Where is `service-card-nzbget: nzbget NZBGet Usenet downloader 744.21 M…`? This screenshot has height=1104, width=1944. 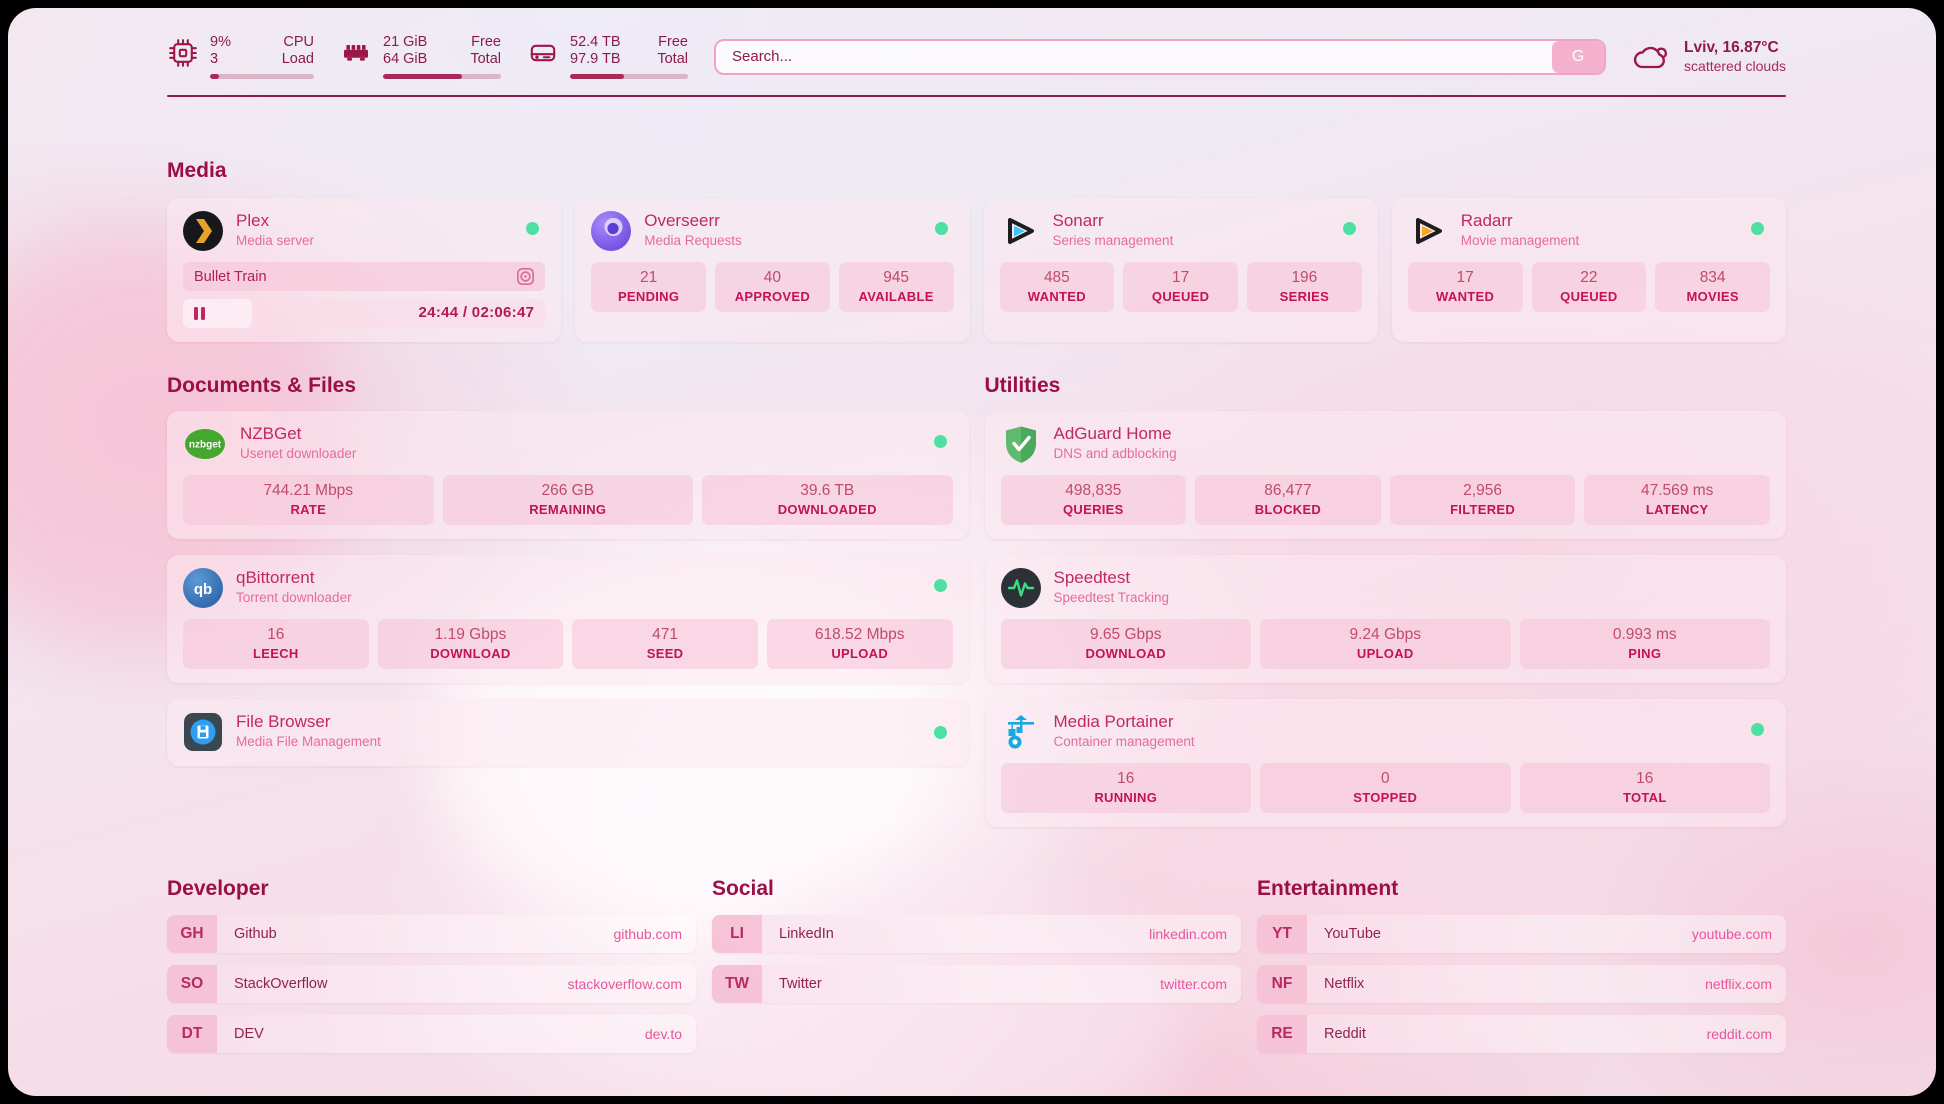 service-card-nzbget: nzbget NZBGet Usenet downloader 744.21 M… is located at coordinates (568, 475).